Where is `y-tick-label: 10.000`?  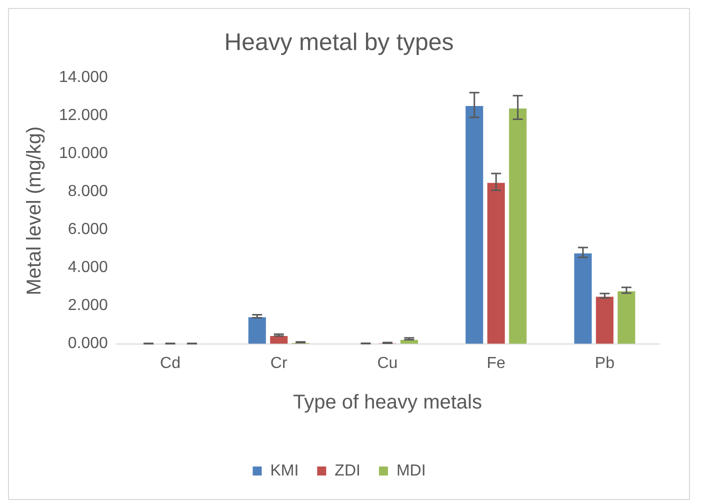
y-tick-label: 10.000 is located at coordinates (83, 153).